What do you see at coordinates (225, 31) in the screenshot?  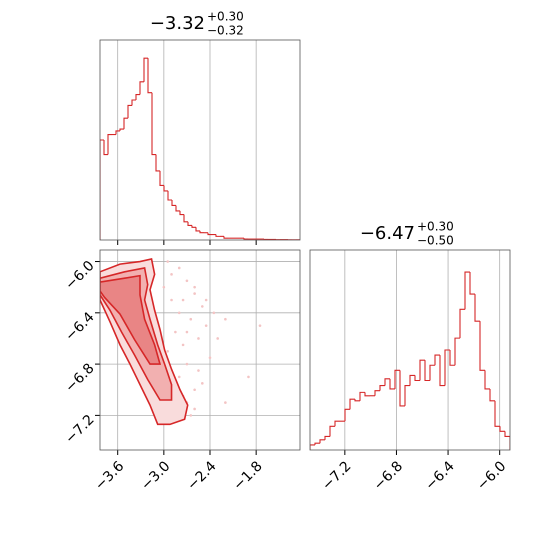 I see `title-lower: −0.32` at bounding box center [225, 31].